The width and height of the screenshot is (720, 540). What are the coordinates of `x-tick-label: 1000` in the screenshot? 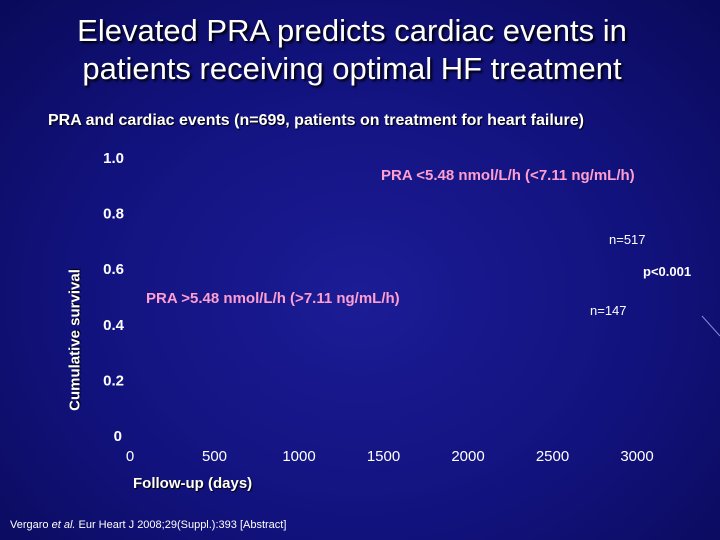 It's located at (298, 456).